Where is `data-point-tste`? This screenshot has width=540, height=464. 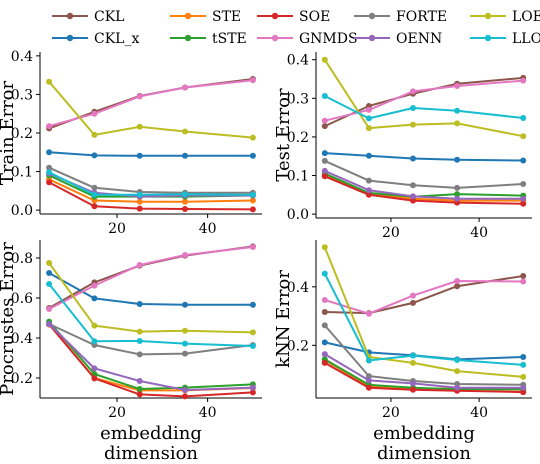
data-point-tste is located at coordinates (457, 194).